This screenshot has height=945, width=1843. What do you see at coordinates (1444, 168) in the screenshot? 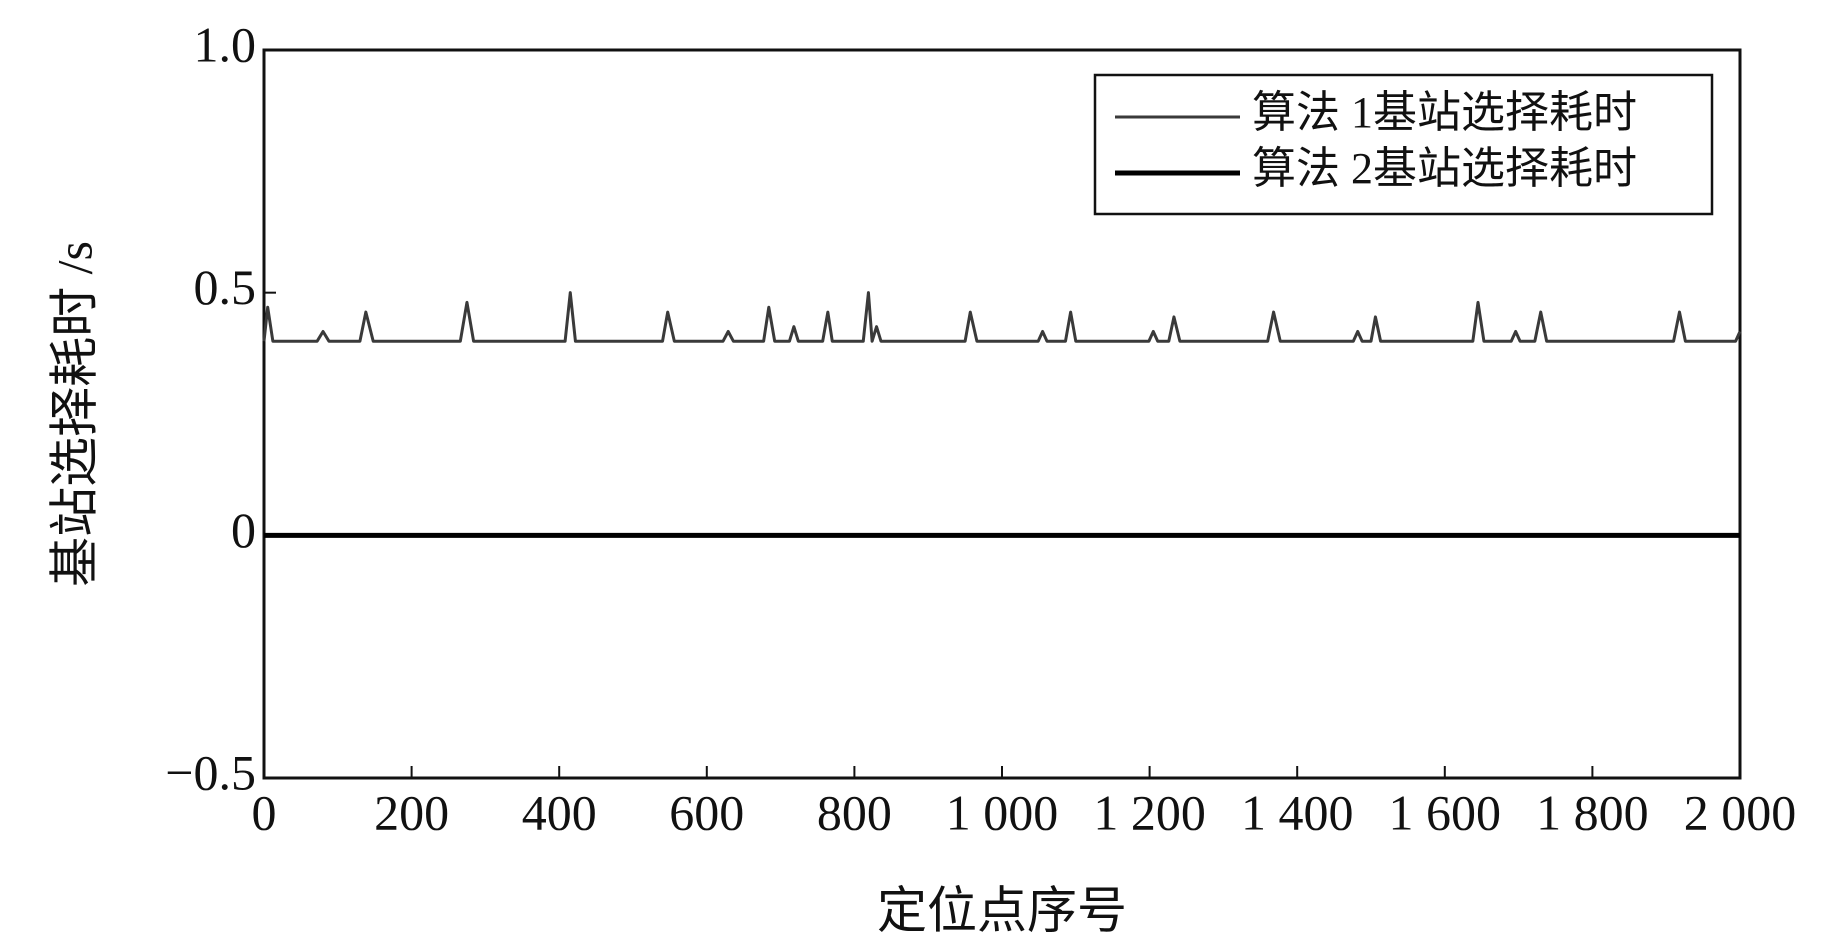
I see `legend-label: 算法 2基站选择耗时` at bounding box center [1444, 168].